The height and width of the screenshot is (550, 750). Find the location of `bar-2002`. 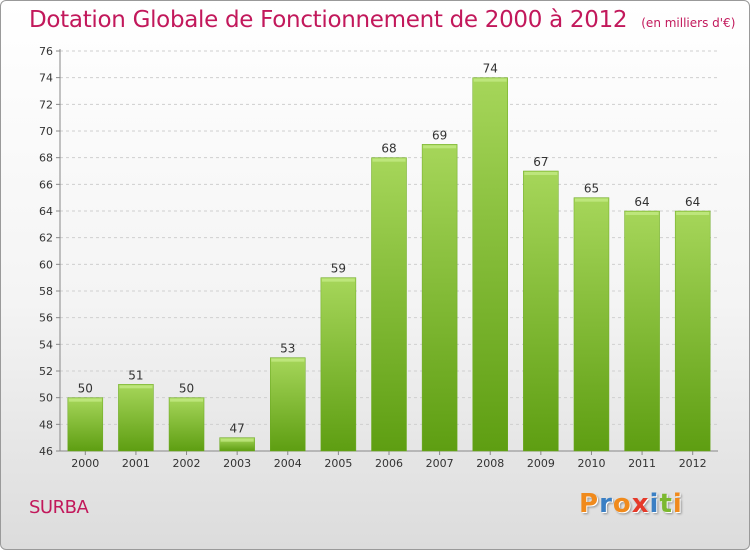

bar-2002 is located at coordinates (186, 424).